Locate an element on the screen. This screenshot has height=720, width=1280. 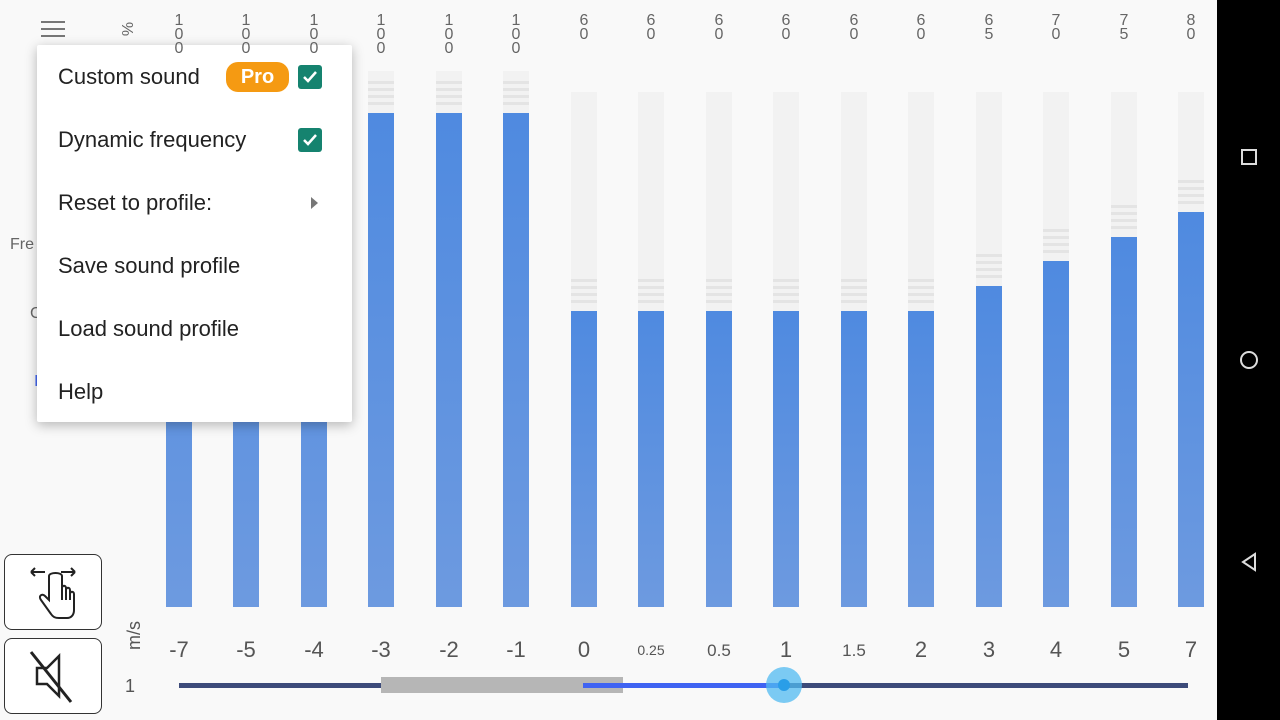
side-label-frequency: Fre is located at coordinates (22, 244).